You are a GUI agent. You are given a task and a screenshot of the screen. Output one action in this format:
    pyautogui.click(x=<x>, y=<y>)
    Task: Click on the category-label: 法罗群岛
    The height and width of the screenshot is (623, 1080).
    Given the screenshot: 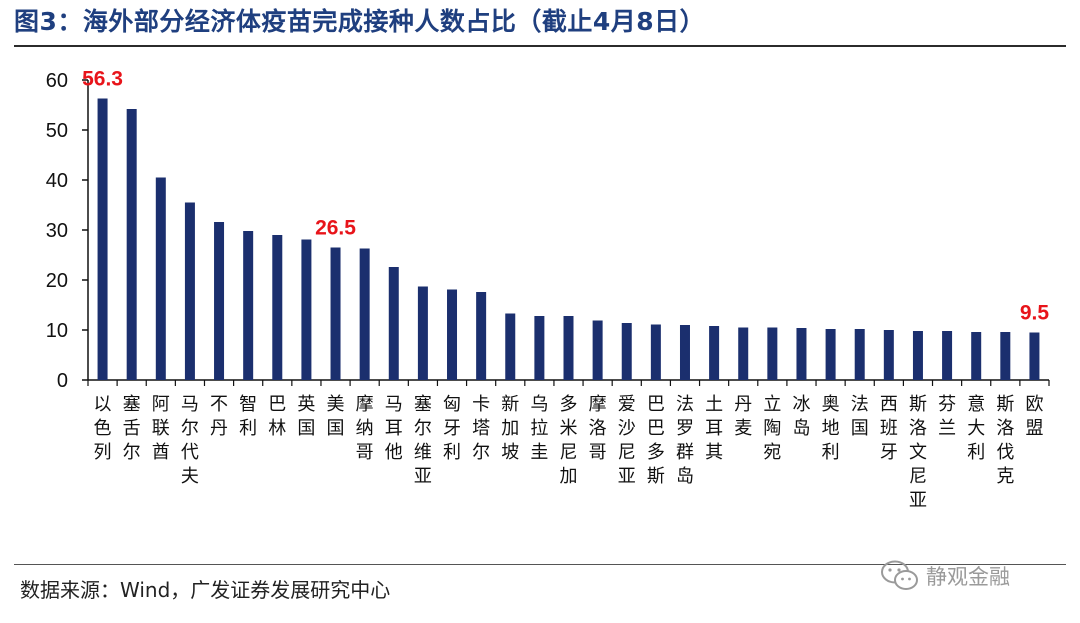 What is the action you would take?
    pyautogui.click(x=685, y=440)
    